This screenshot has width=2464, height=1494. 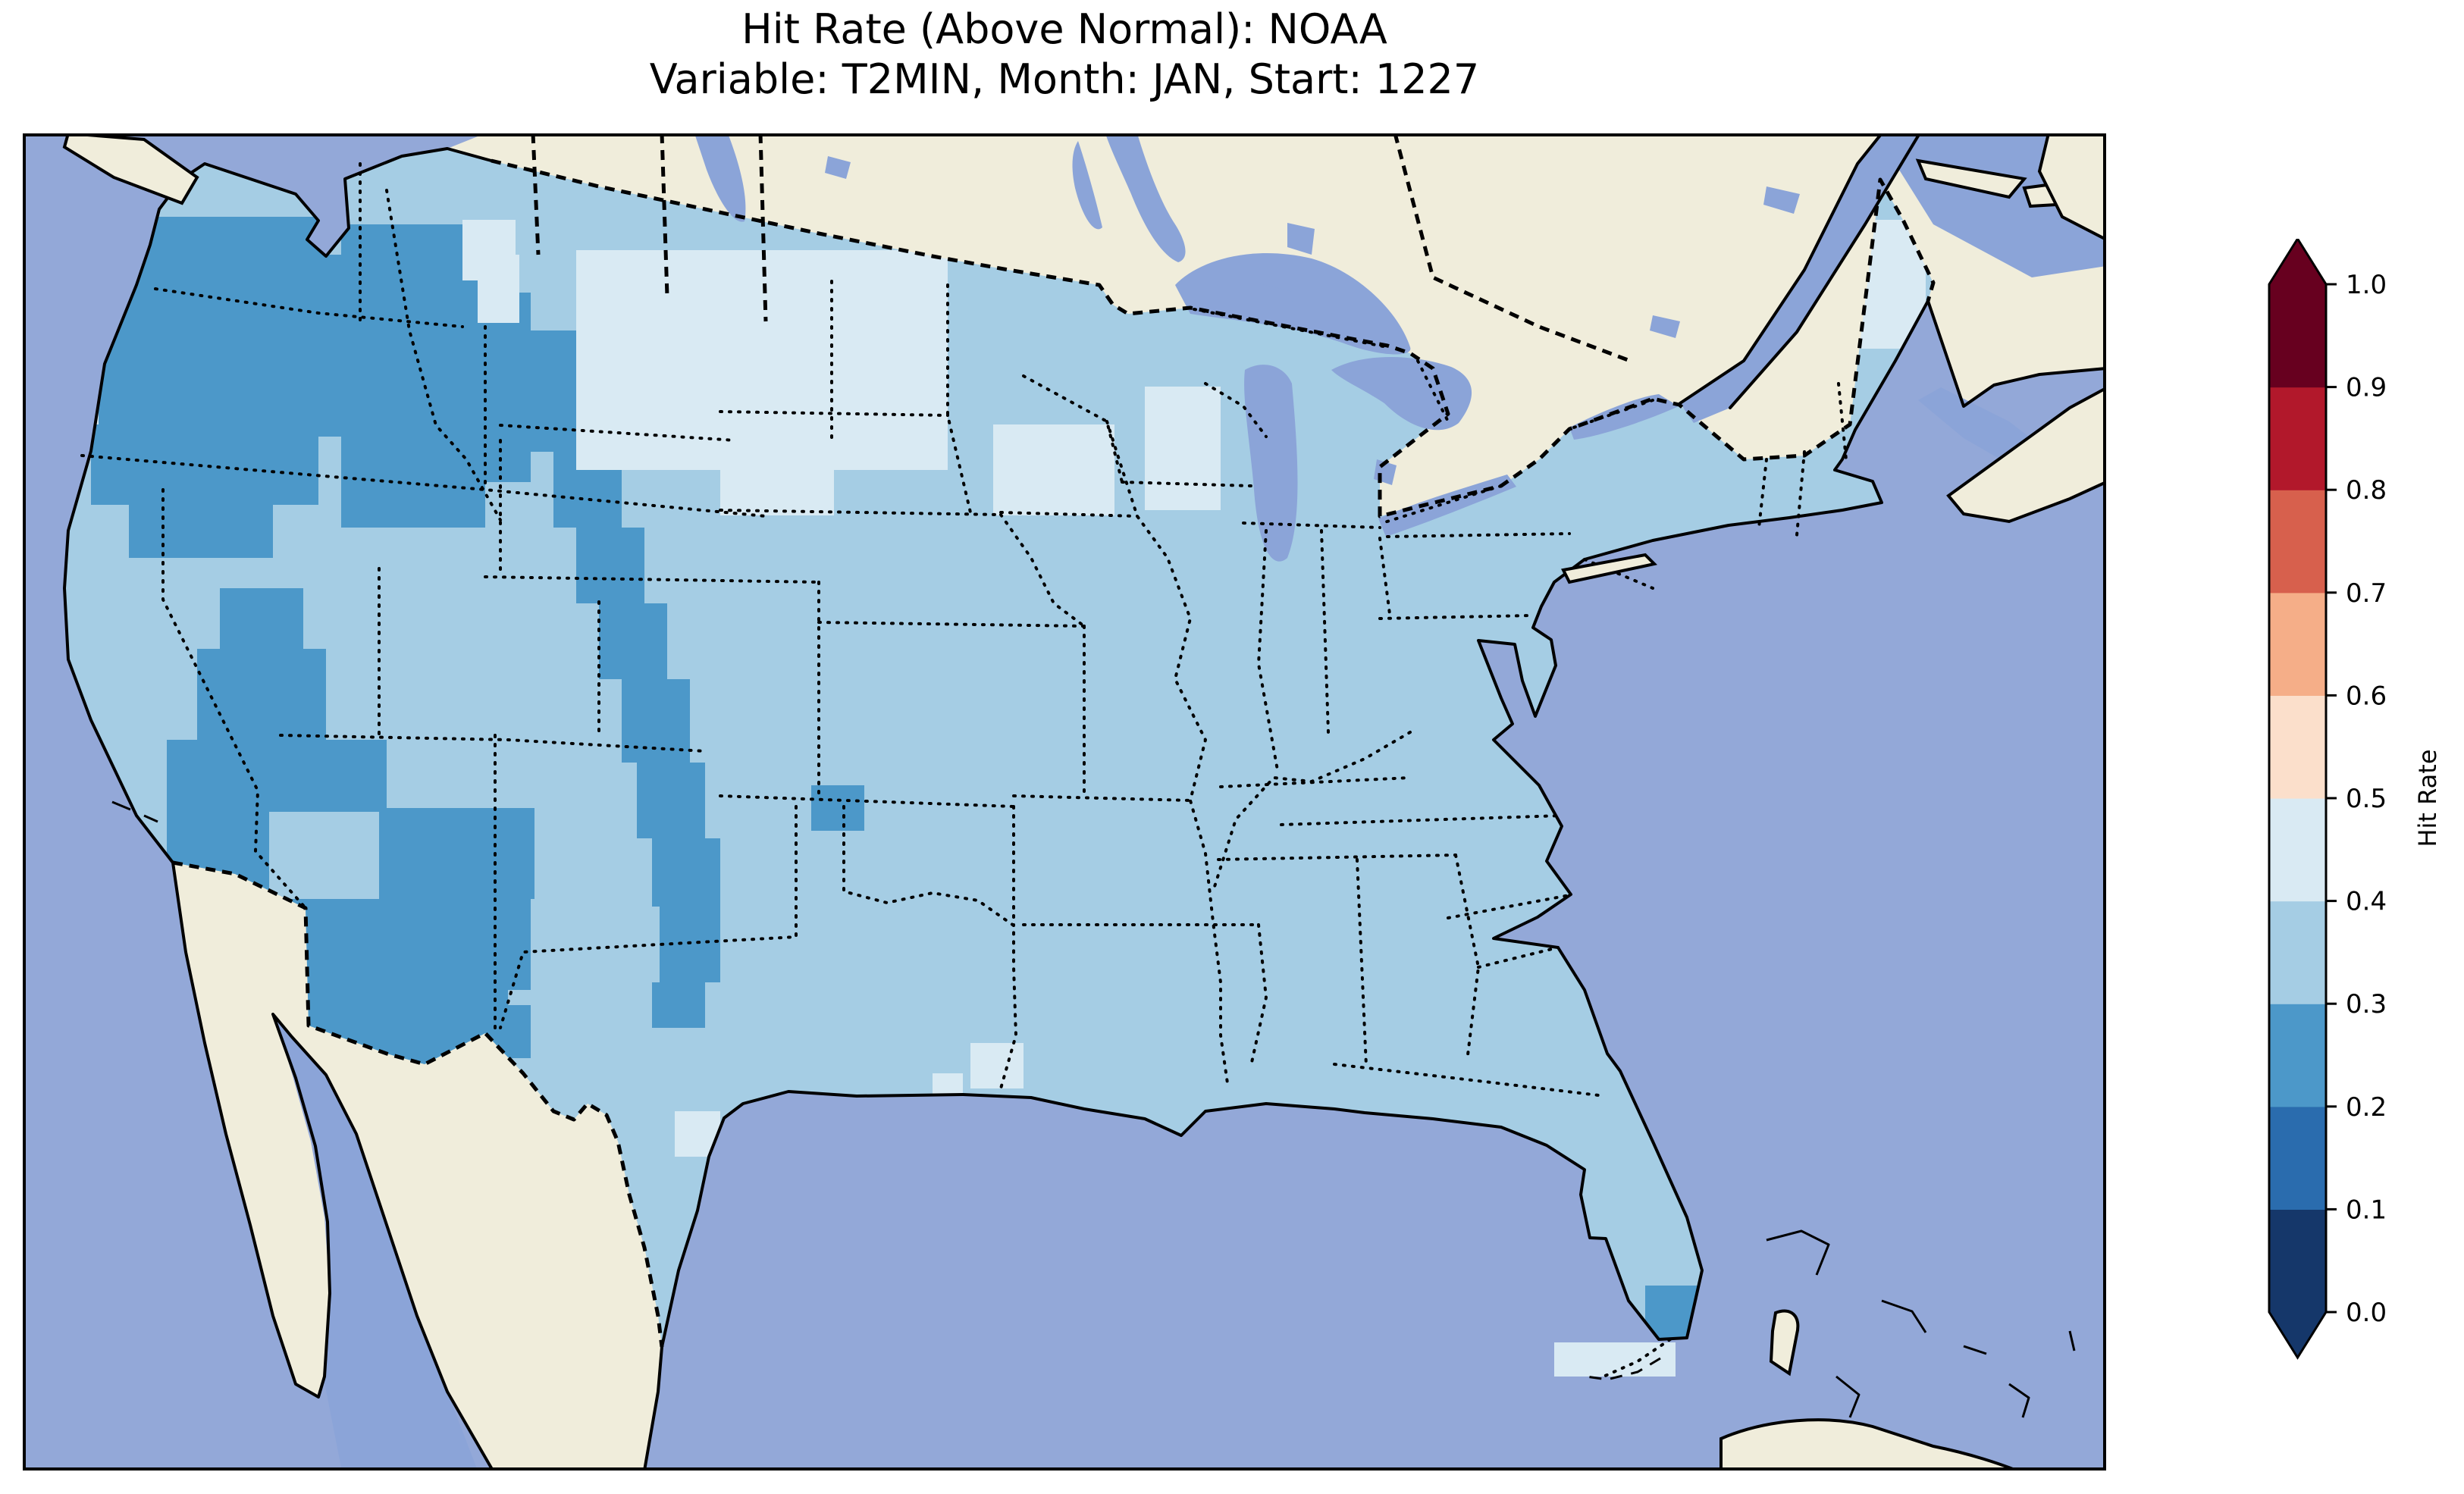 I want to click on anticosti-island, so click(x=1971, y=178).